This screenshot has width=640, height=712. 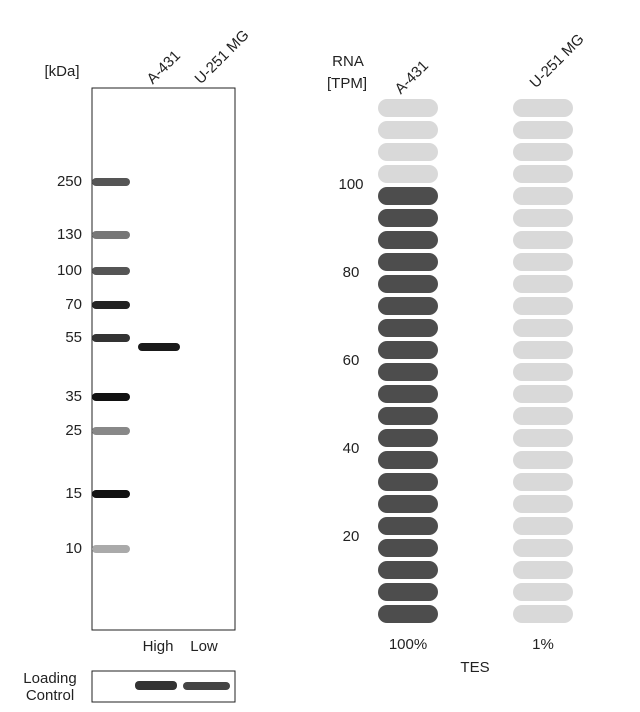 I want to click on category-label: U-251 MG, so click(x=557, y=61).